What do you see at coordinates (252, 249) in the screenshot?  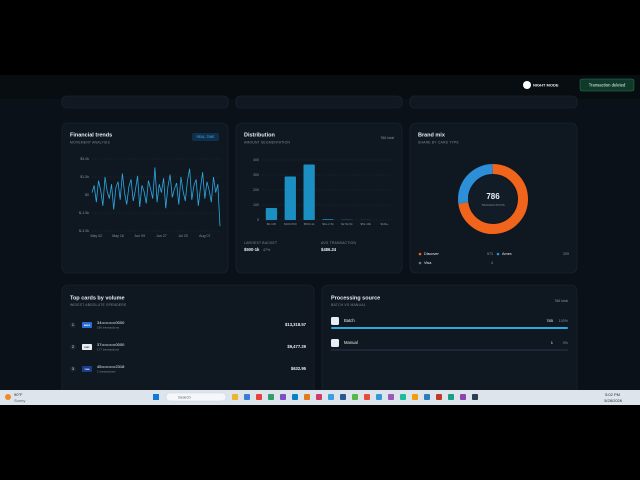 I see `stat-value: $500-1k` at bounding box center [252, 249].